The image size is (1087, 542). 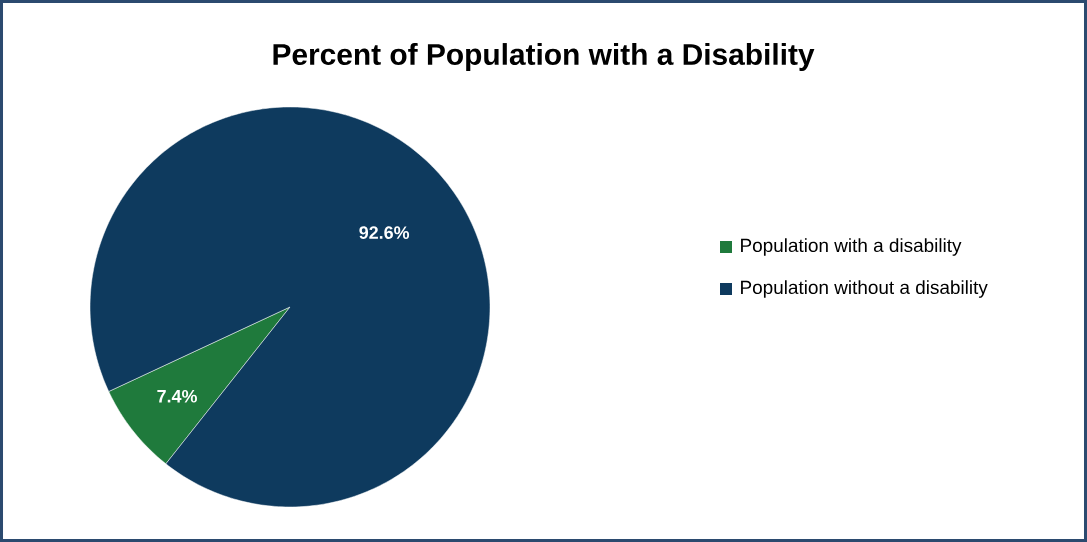 I want to click on data-label: 7.4%, so click(x=177, y=396).